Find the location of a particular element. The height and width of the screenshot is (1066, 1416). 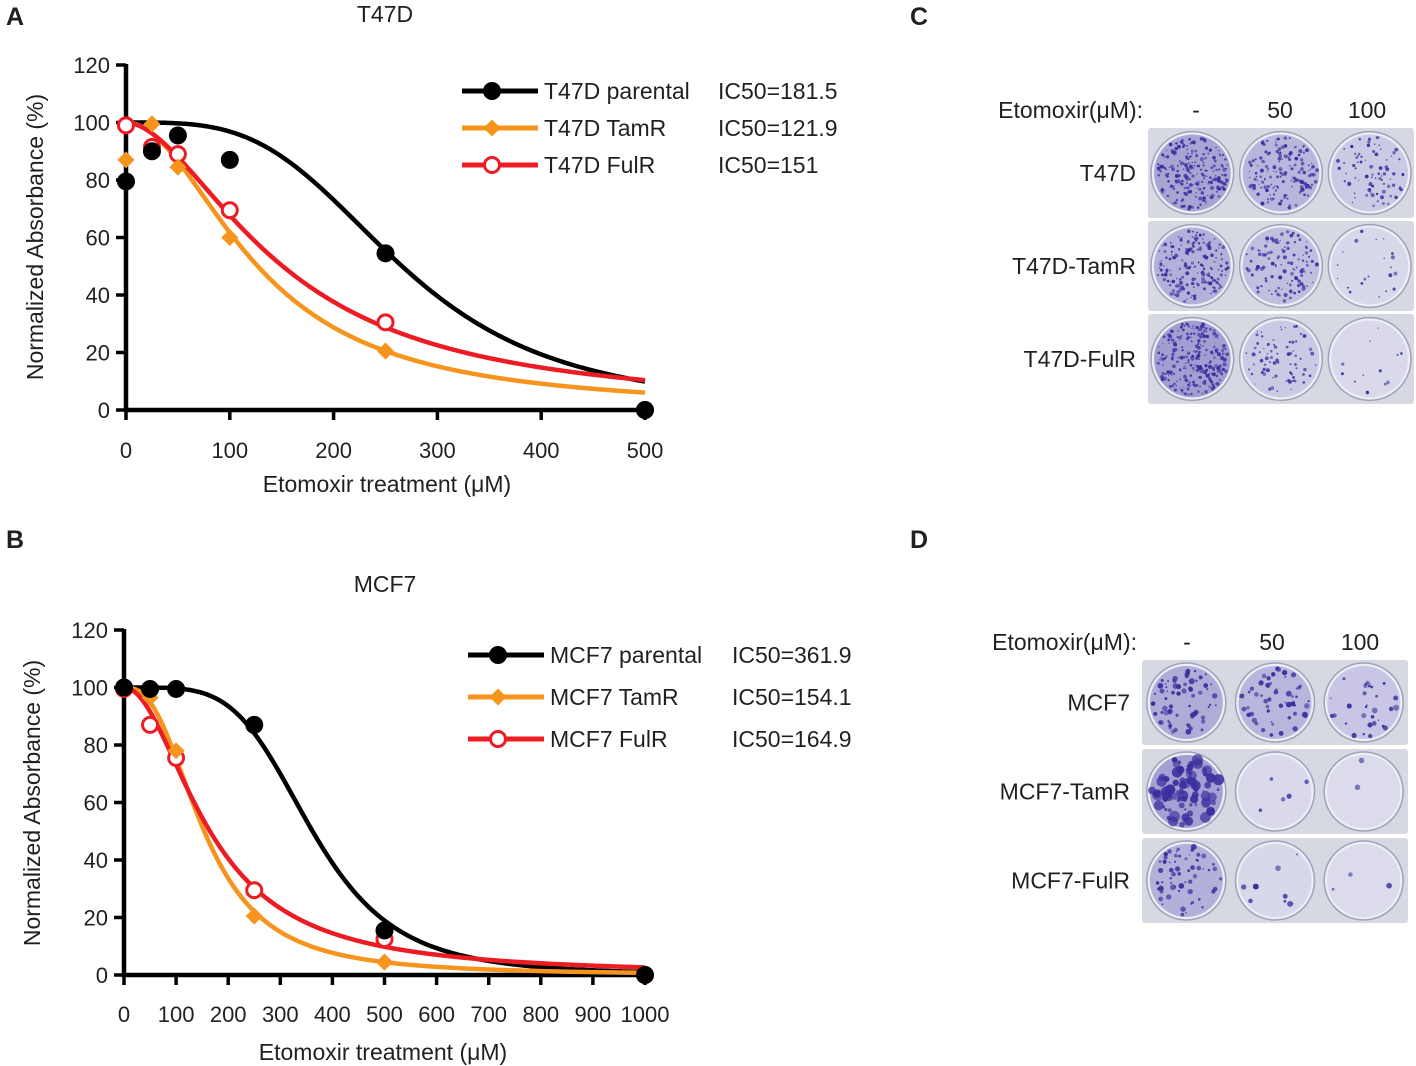

plate-column-headers: - 50 100 is located at coordinates (1281, 642).